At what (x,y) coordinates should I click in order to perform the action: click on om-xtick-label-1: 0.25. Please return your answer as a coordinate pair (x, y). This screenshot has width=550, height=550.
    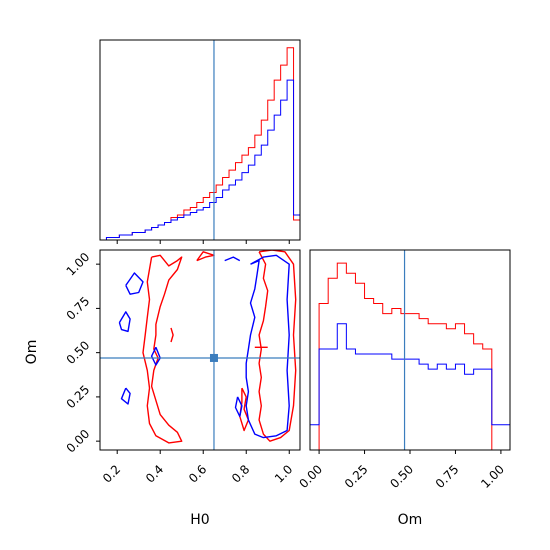
    Looking at the image, I should click on (356, 476).